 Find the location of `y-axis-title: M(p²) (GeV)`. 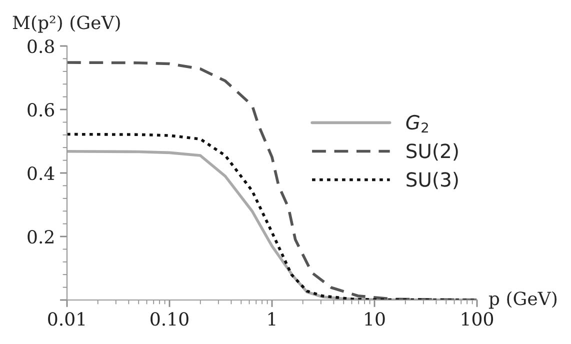

y-axis-title: M(p²) (GeV) is located at coordinates (66, 24).